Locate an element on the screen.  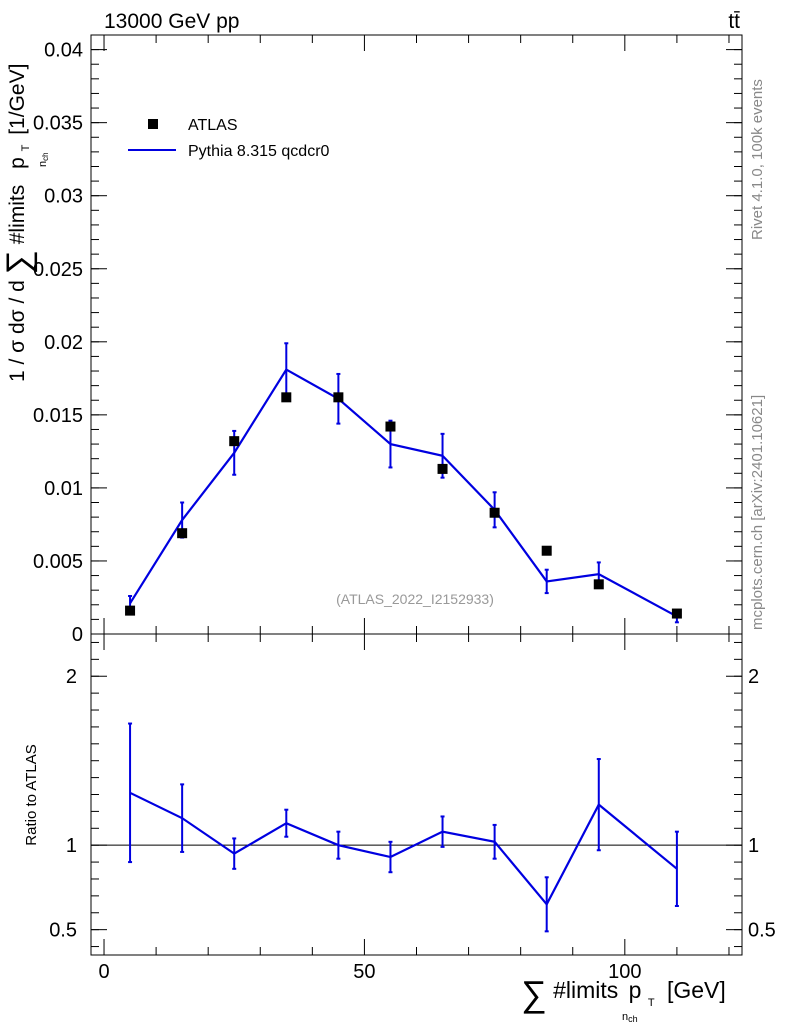
legend: ATLAS Pythia 8.315 qcdcr0 is located at coordinates (229, 138).